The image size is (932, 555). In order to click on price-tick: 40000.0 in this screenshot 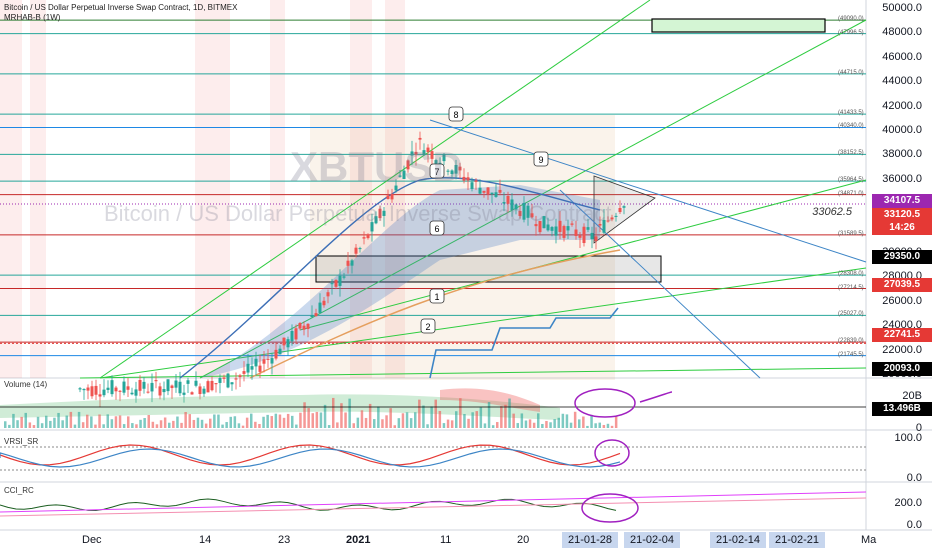, I will do `click(902, 130)`.